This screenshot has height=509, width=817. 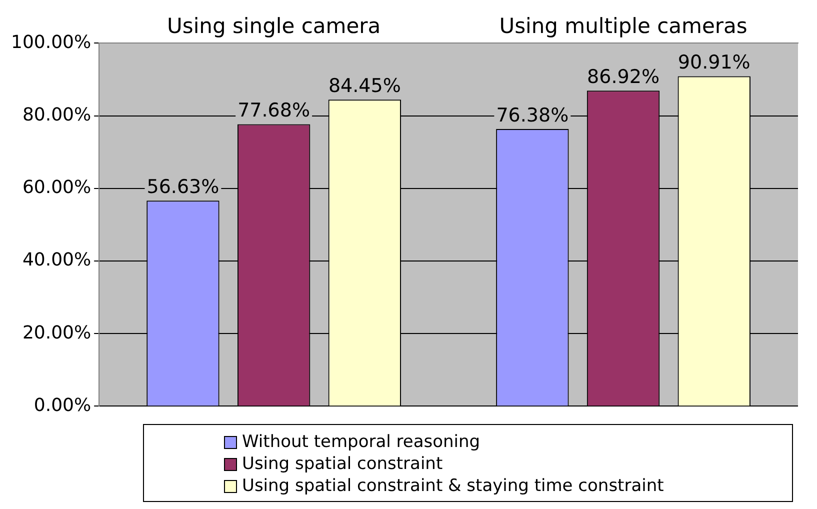 I want to click on legend-label: Using spatial constraint & staying time constraint, so click(x=453, y=486).